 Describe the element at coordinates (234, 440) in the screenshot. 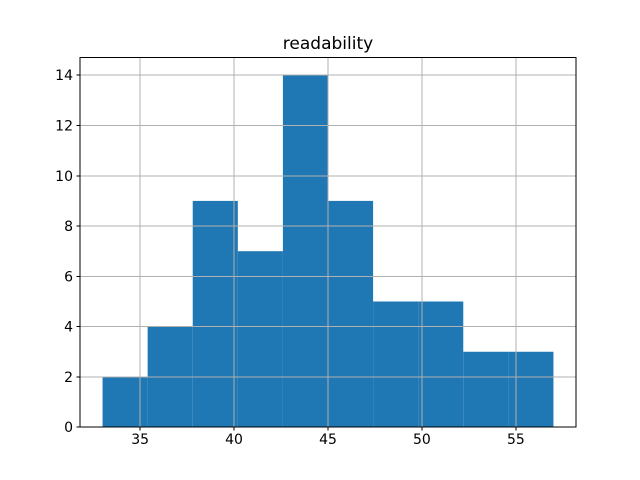

I see `x-tick-label: 40` at that location.